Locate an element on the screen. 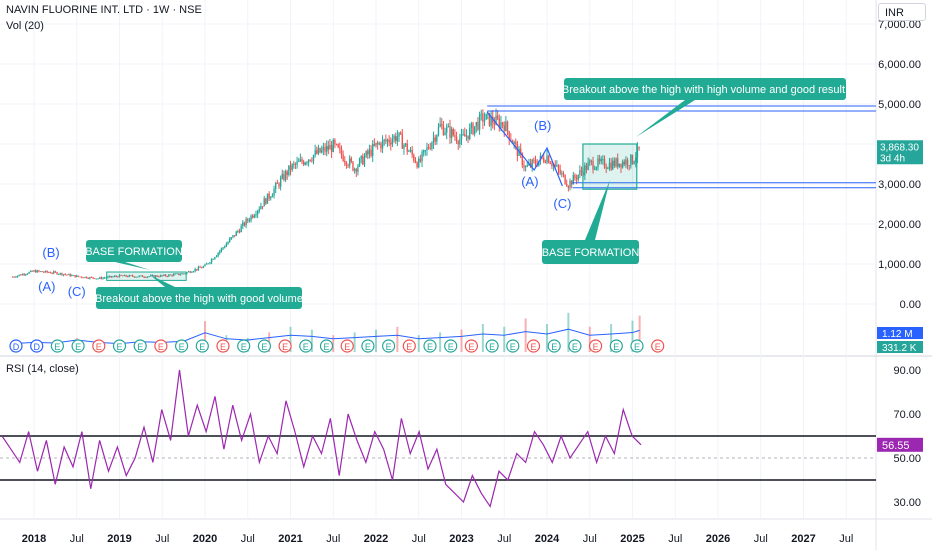  time-tick-label: 2023 is located at coordinates (461, 539).